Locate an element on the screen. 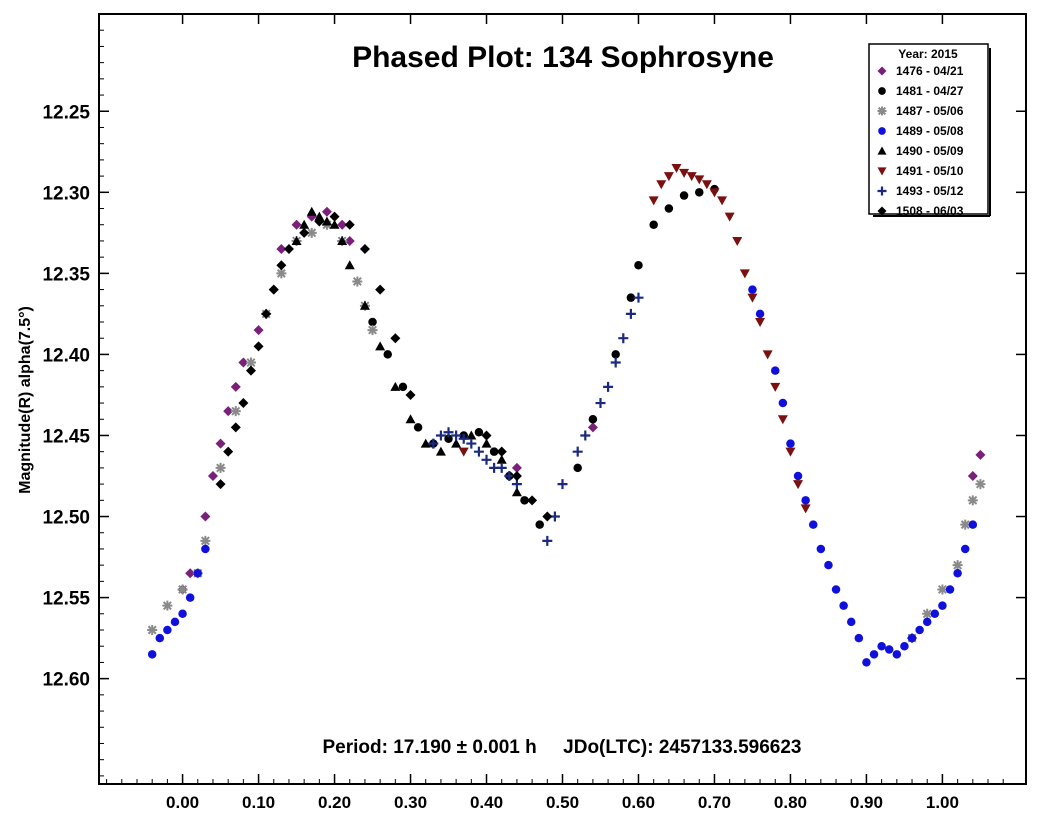 The height and width of the screenshot is (832, 1038). y-tick-label: 12.25 is located at coordinates (66, 112).